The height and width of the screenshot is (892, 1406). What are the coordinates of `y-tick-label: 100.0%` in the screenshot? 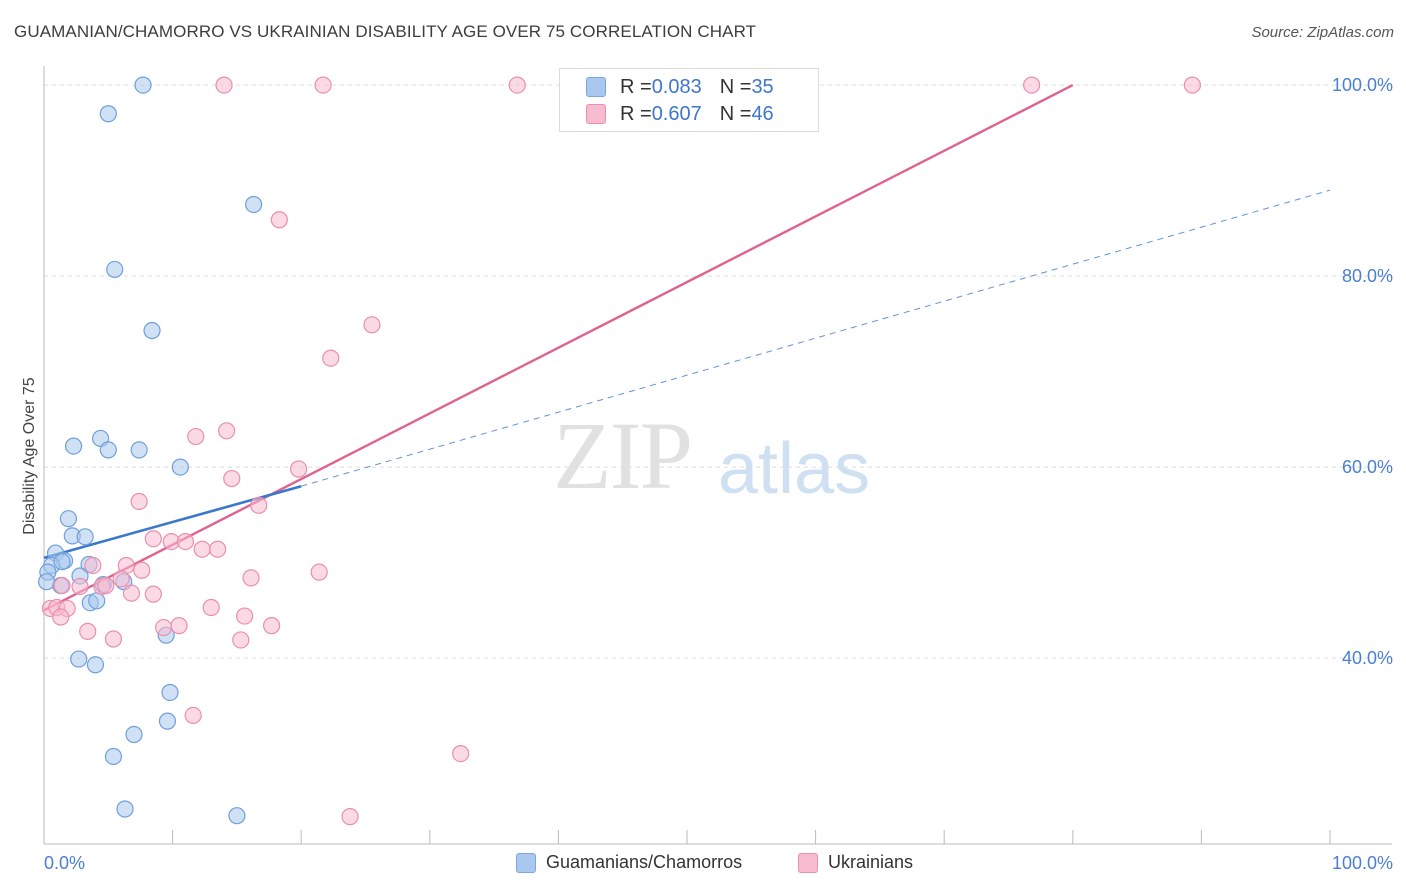 It's located at (1362, 85).